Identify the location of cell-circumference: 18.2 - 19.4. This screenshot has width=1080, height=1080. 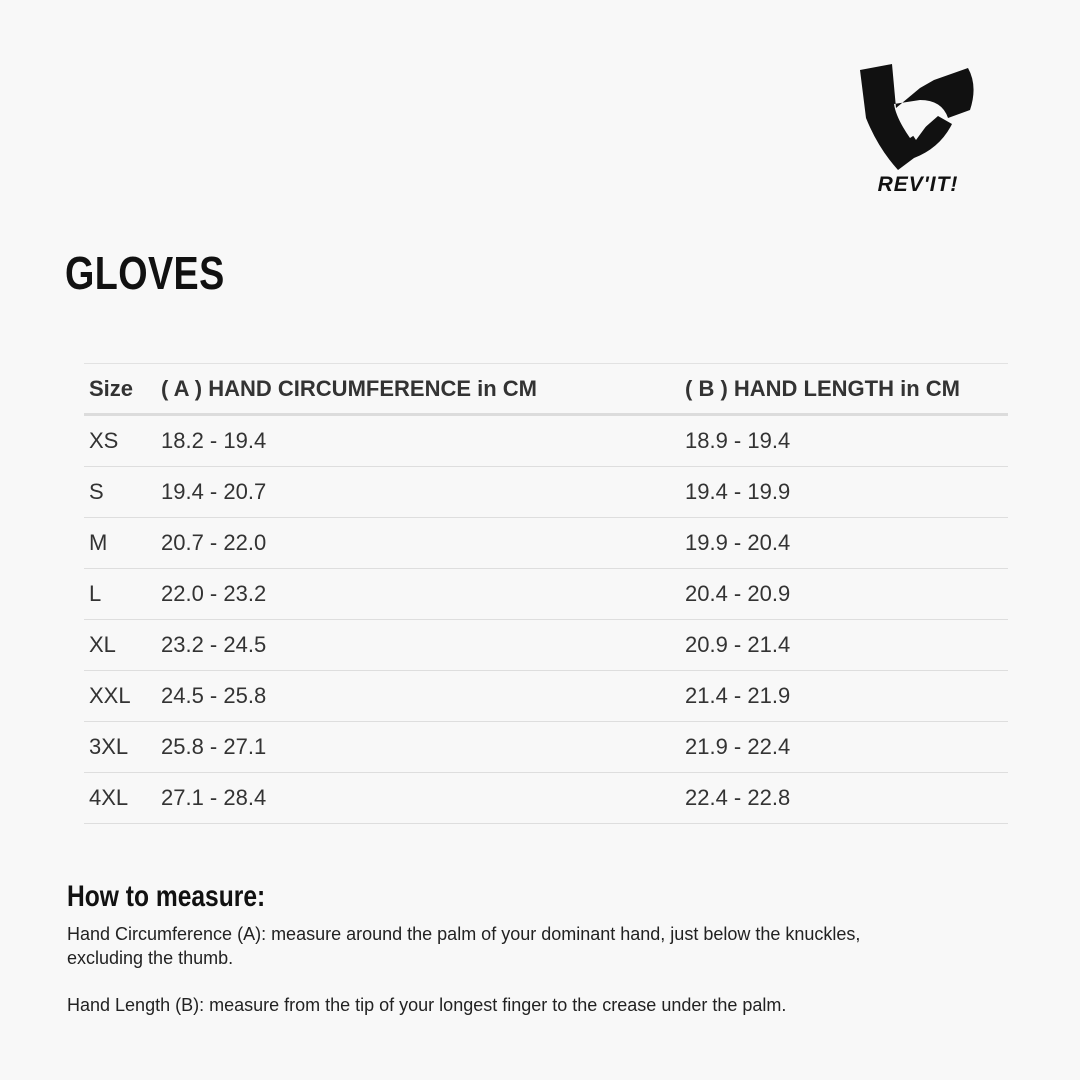
(418, 440).